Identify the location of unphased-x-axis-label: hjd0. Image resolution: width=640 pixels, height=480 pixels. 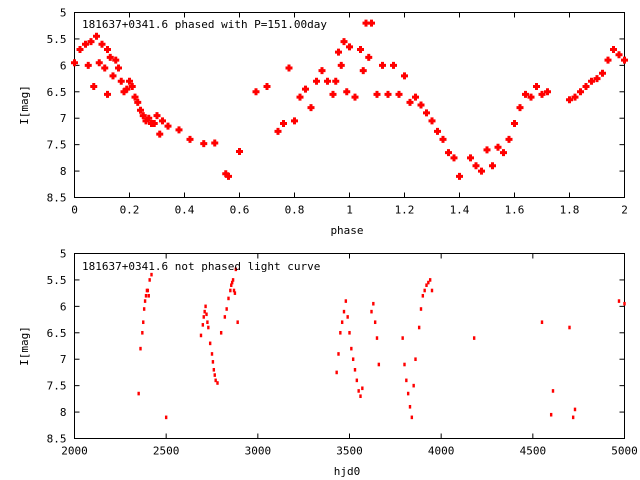
(347, 471).